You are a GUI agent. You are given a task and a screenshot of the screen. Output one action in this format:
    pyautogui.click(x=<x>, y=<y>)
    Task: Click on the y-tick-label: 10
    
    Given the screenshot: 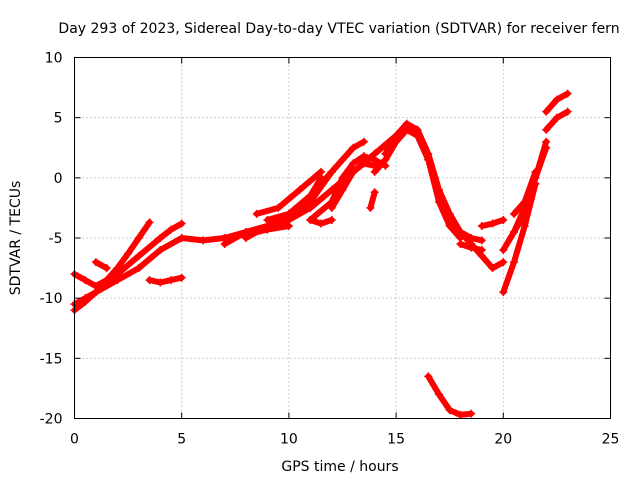 What is the action you would take?
    pyautogui.click(x=54, y=59)
    